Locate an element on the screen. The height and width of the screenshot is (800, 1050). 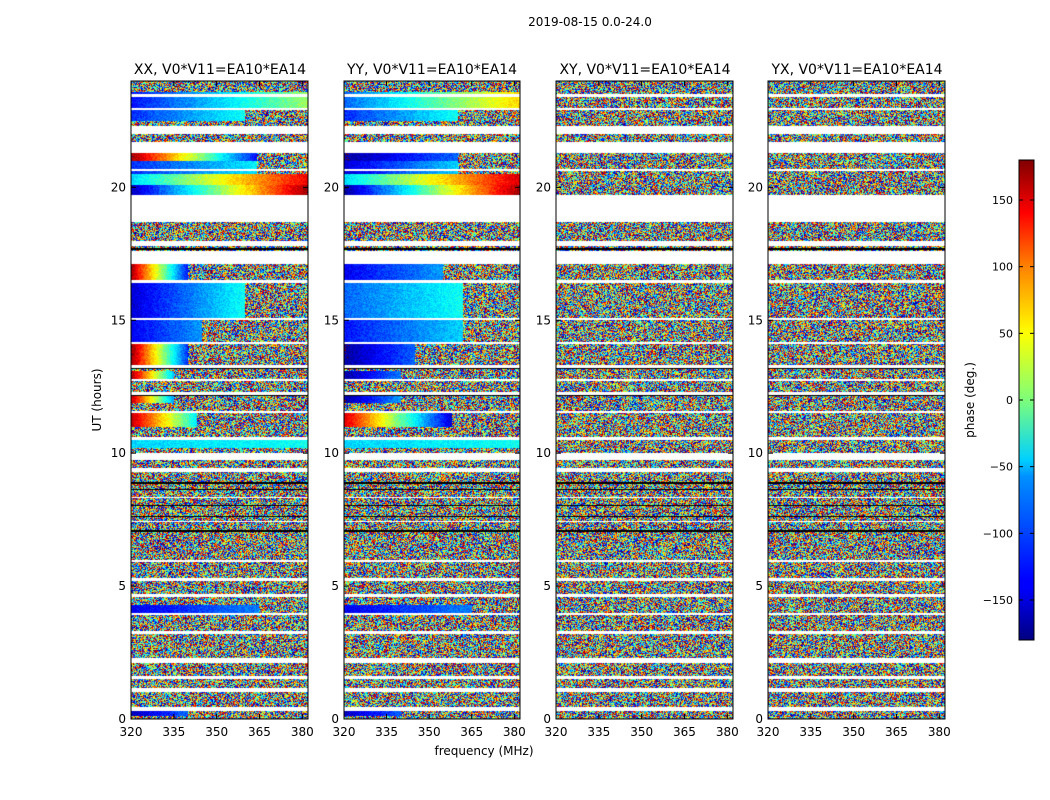
colorbar-tick-label: −100 is located at coordinates (998, 533).